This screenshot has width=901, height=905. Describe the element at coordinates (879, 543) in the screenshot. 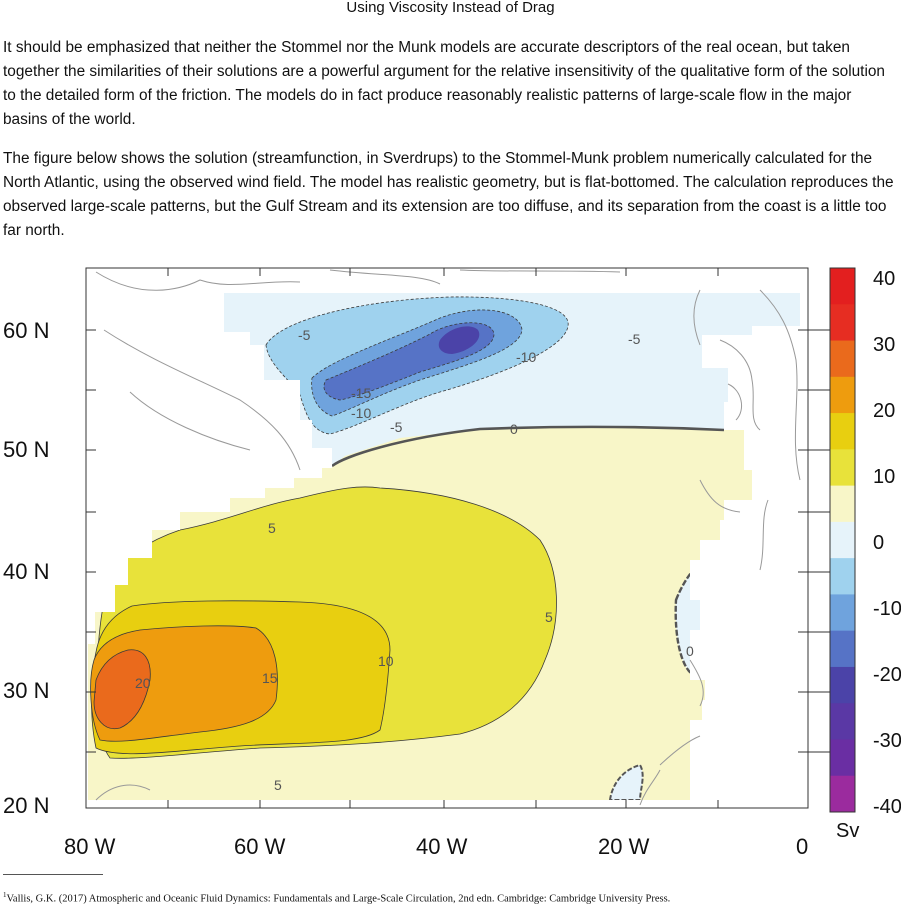

I see `colorbar-label: 0` at that location.